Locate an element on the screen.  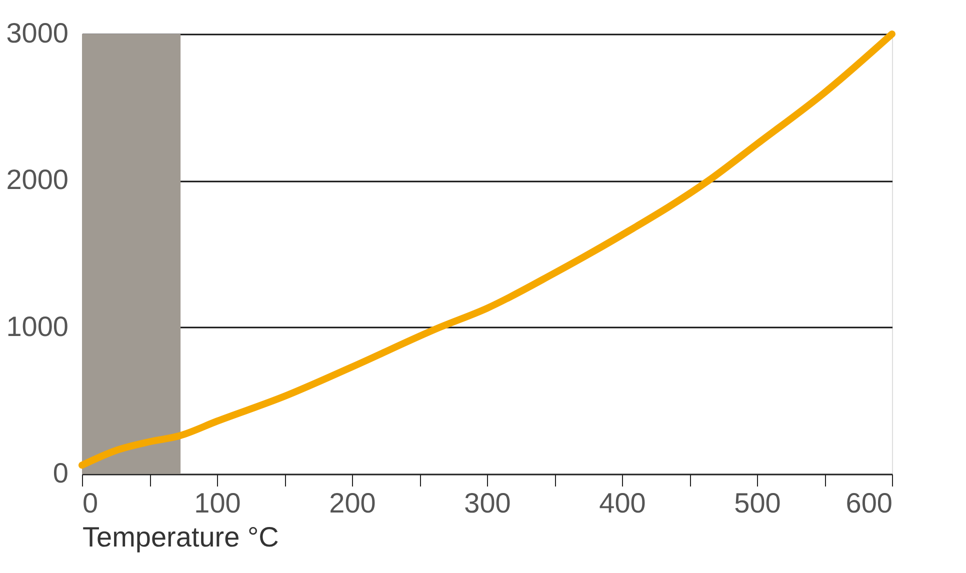
x-tick-label: 500 is located at coordinates (757, 503).